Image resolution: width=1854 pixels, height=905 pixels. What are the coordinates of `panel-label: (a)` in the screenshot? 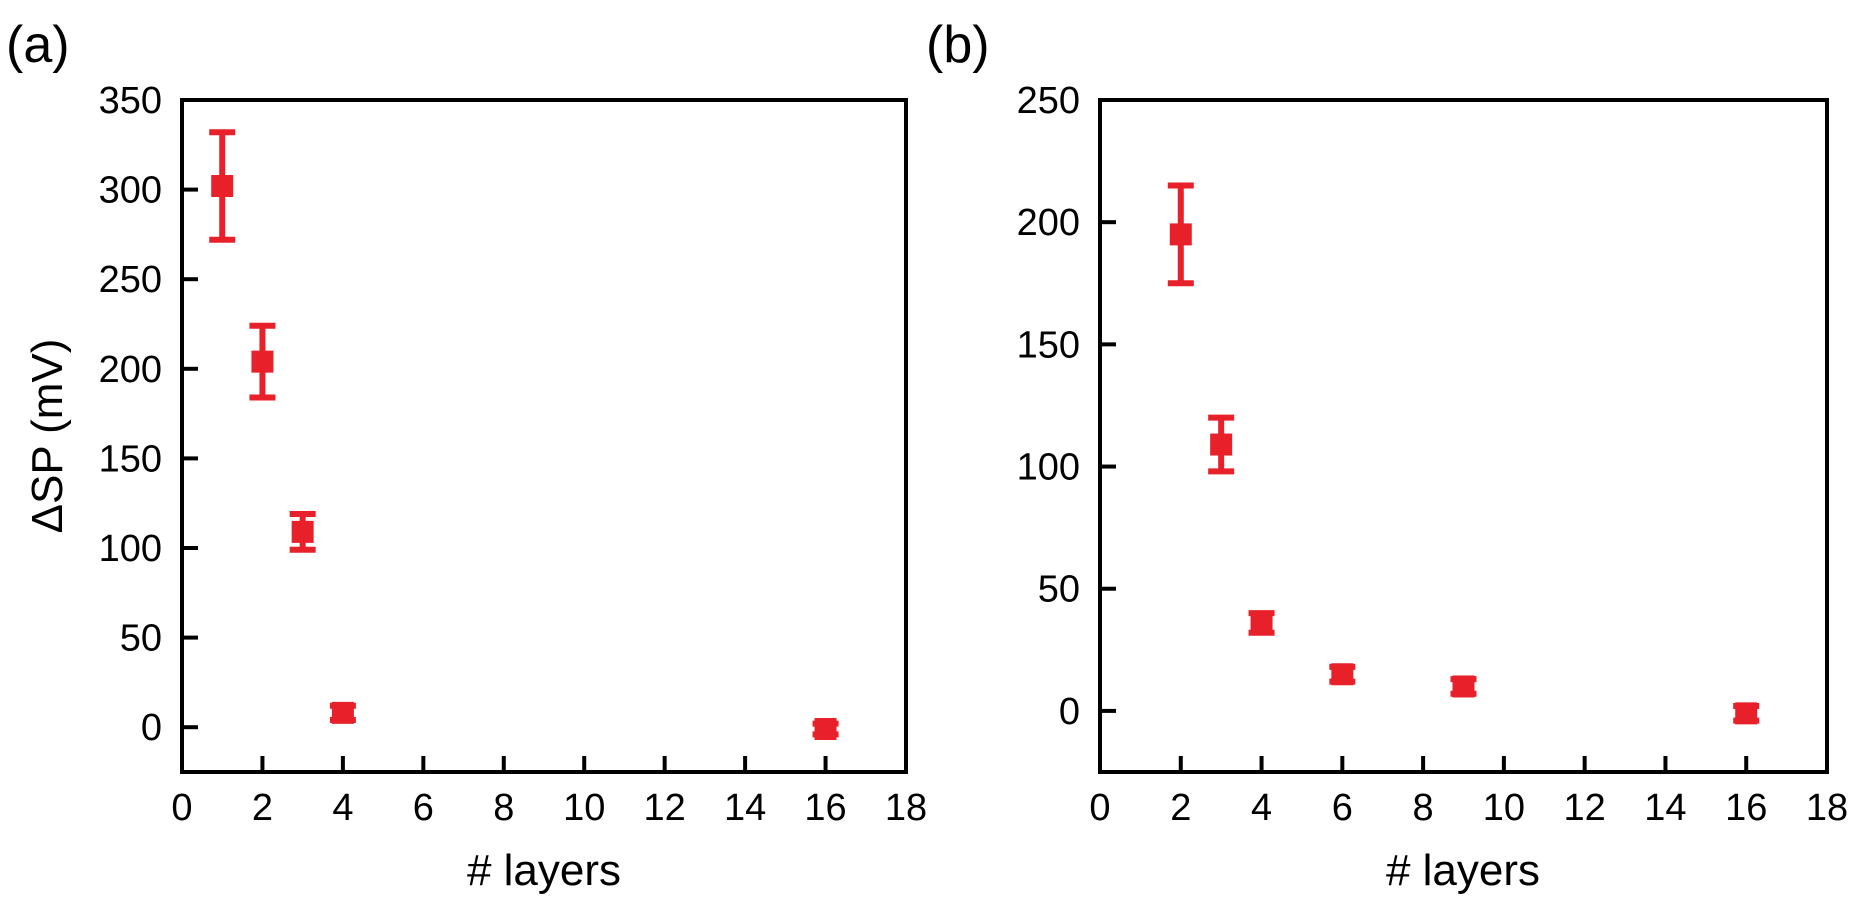 It's located at (38, 45).